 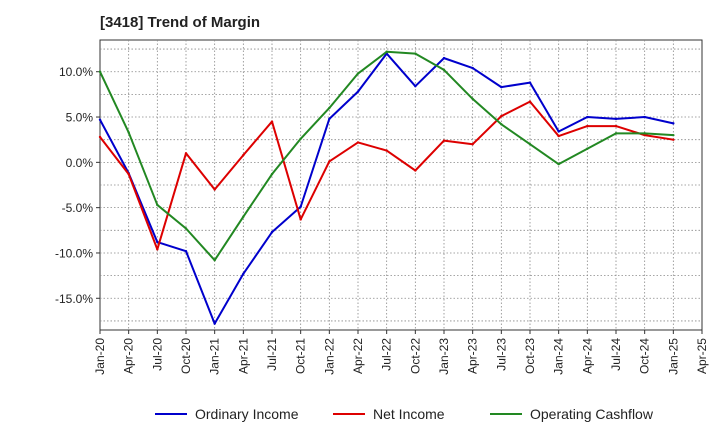 I want to click on legend-label: Net Income, so click(x=409, y=414).